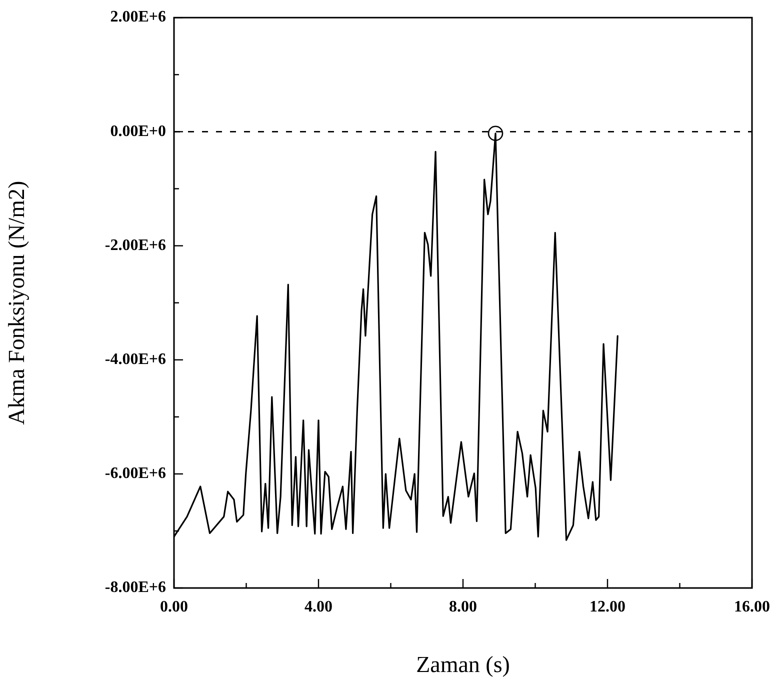  Describe the element at coordinates (608, 607) in the screenshot. I see `x-tick-label: 12.00` at that location.